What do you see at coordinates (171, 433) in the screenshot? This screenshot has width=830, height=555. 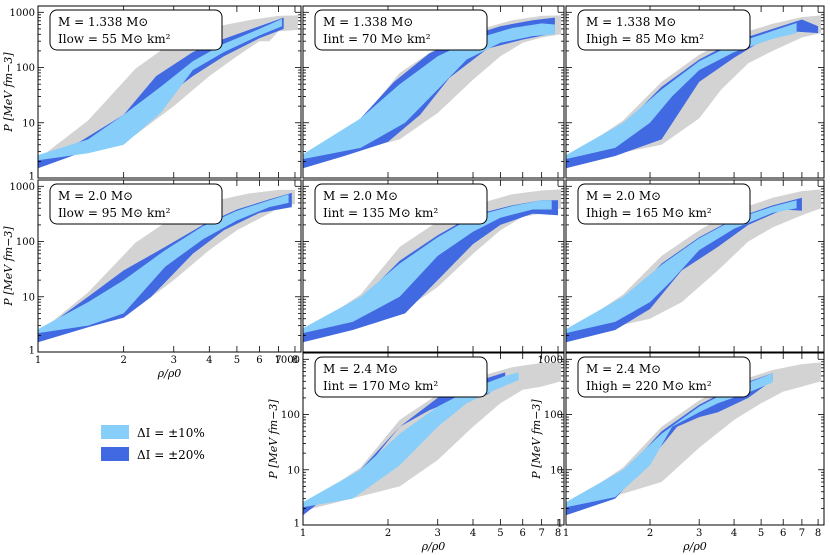 I see `legend-label: ΔI = ±10%` at bounding box center [171, 433].